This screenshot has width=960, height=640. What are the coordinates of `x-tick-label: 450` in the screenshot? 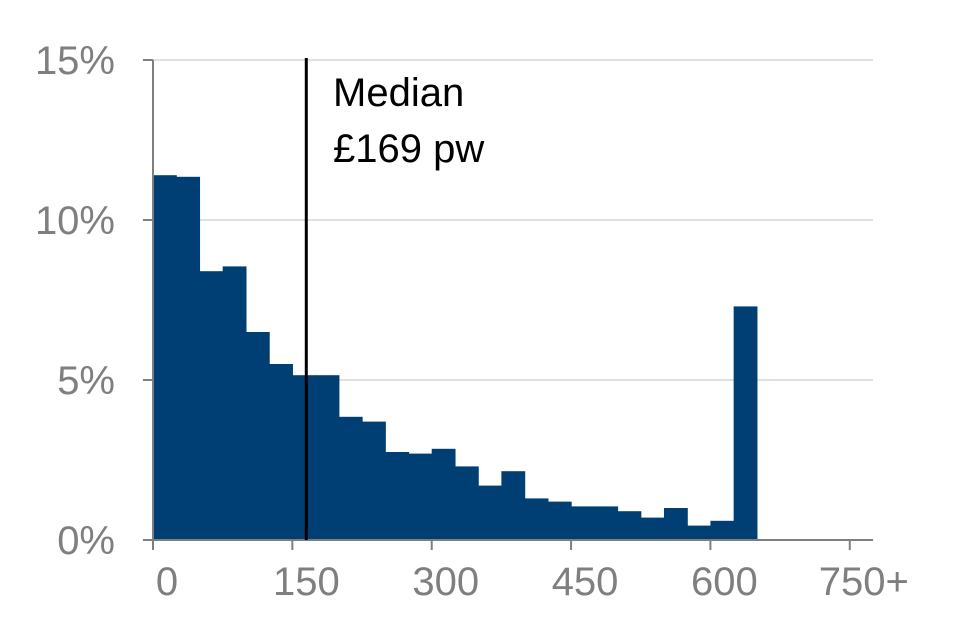 It's located at (585, 582).